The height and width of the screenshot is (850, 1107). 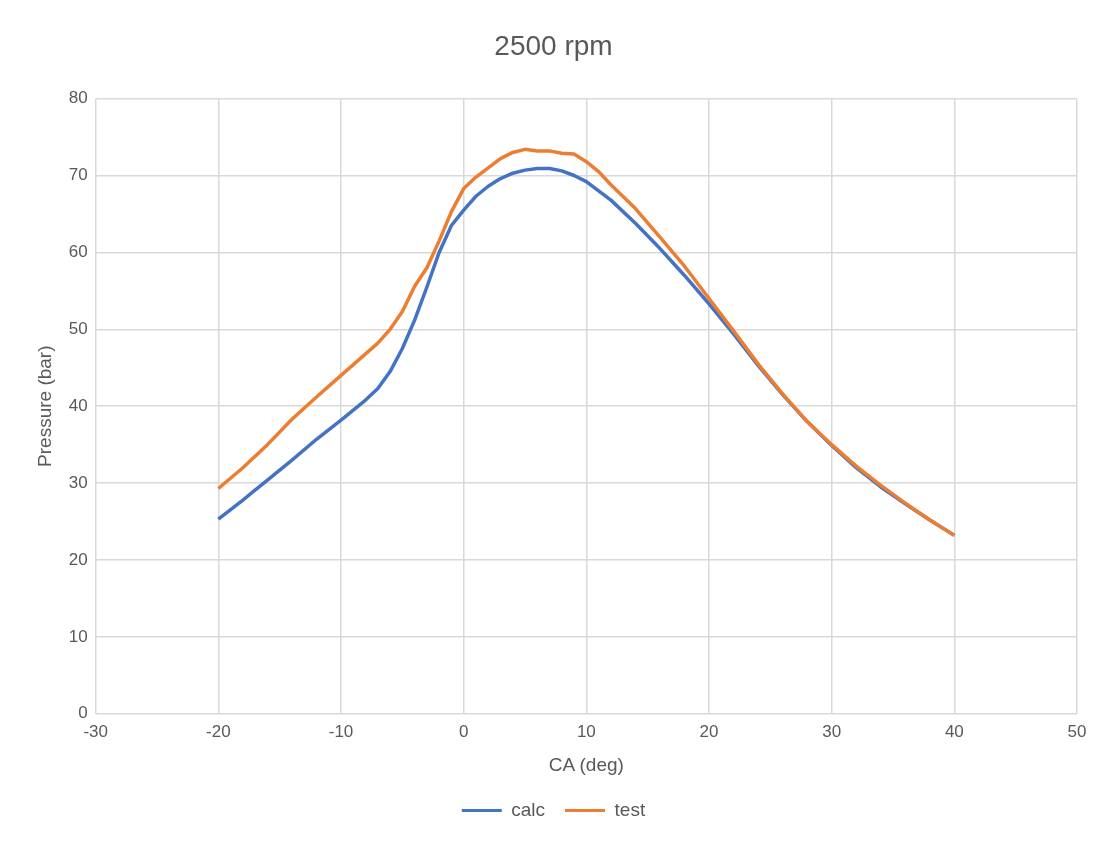 What do you see at coordinates (83, 713) in the screenshot?
I see `y-tick-label: 0` at bounding box center [83, 713].